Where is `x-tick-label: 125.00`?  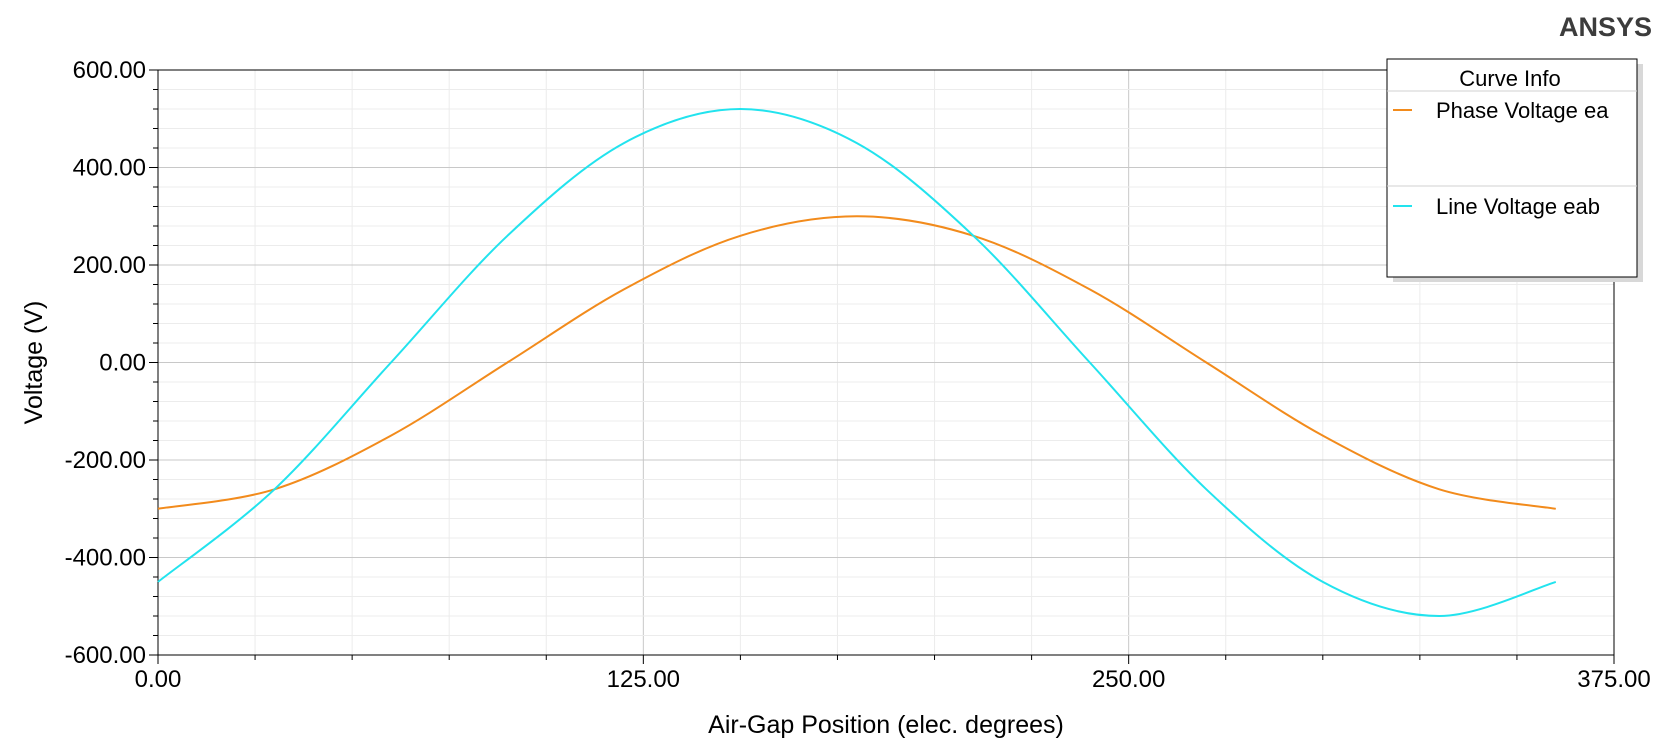 x-tick-label: 125.00 is located at coordinates (643, 679).